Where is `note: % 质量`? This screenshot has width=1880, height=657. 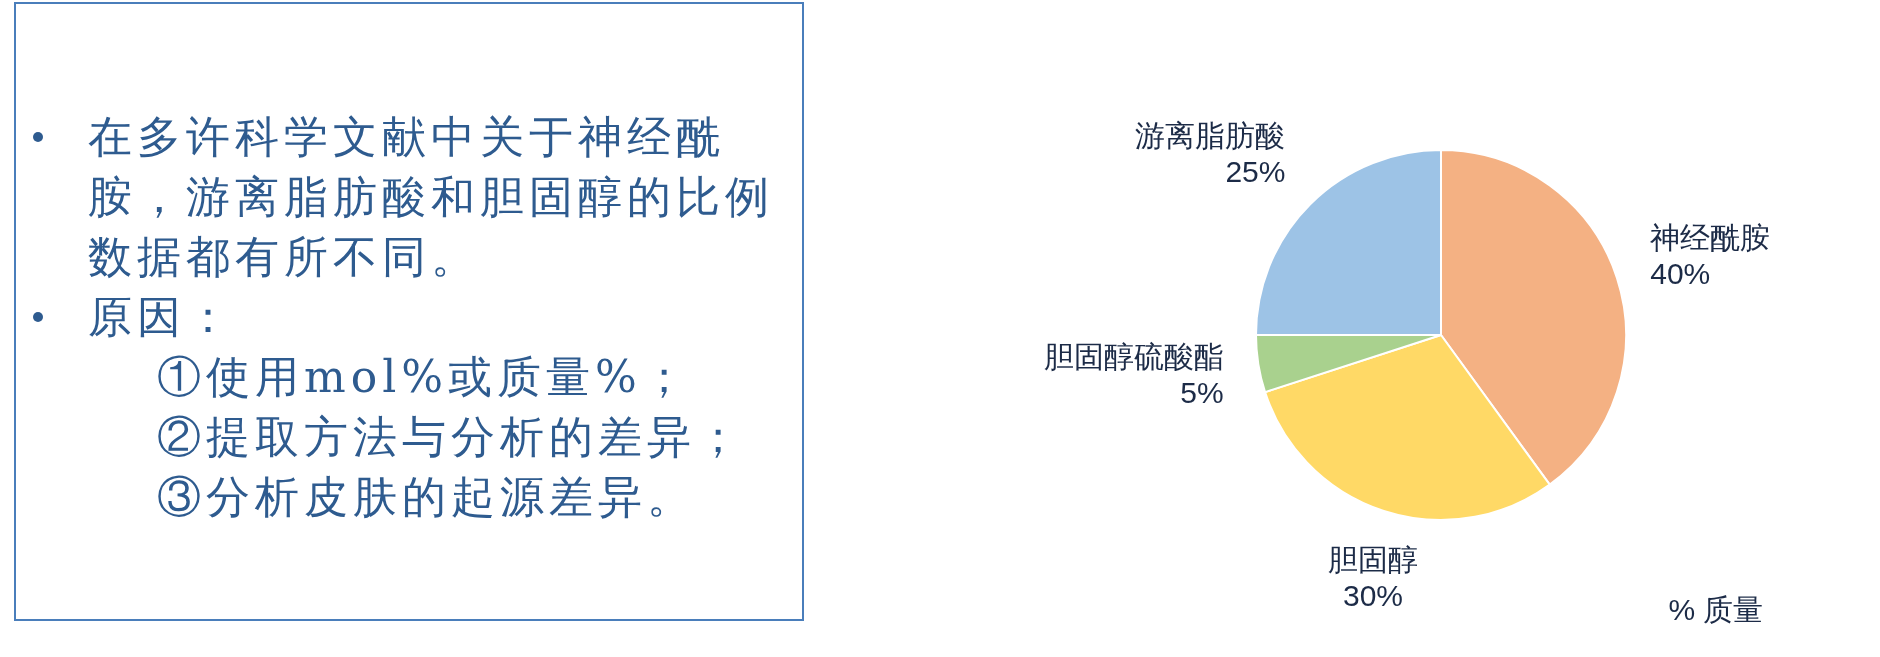 note: % 质量 is located at coordinates (1716, 609).